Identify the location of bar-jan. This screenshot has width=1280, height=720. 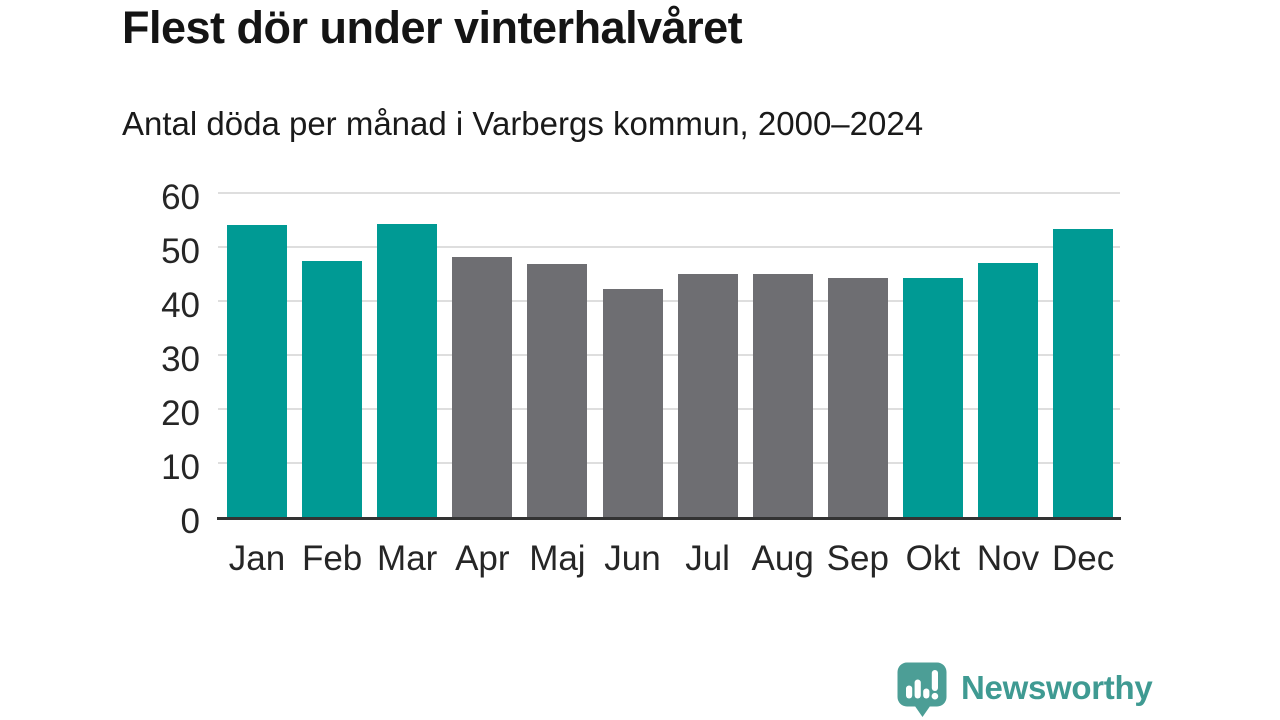
(257, 370).